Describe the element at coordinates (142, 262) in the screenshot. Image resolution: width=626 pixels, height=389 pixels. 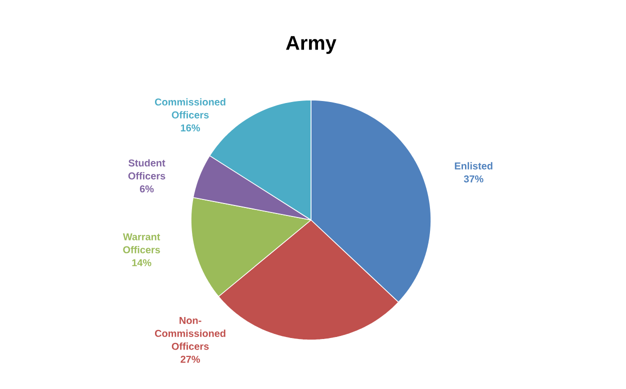
I see `data-label: 14%` at that location.